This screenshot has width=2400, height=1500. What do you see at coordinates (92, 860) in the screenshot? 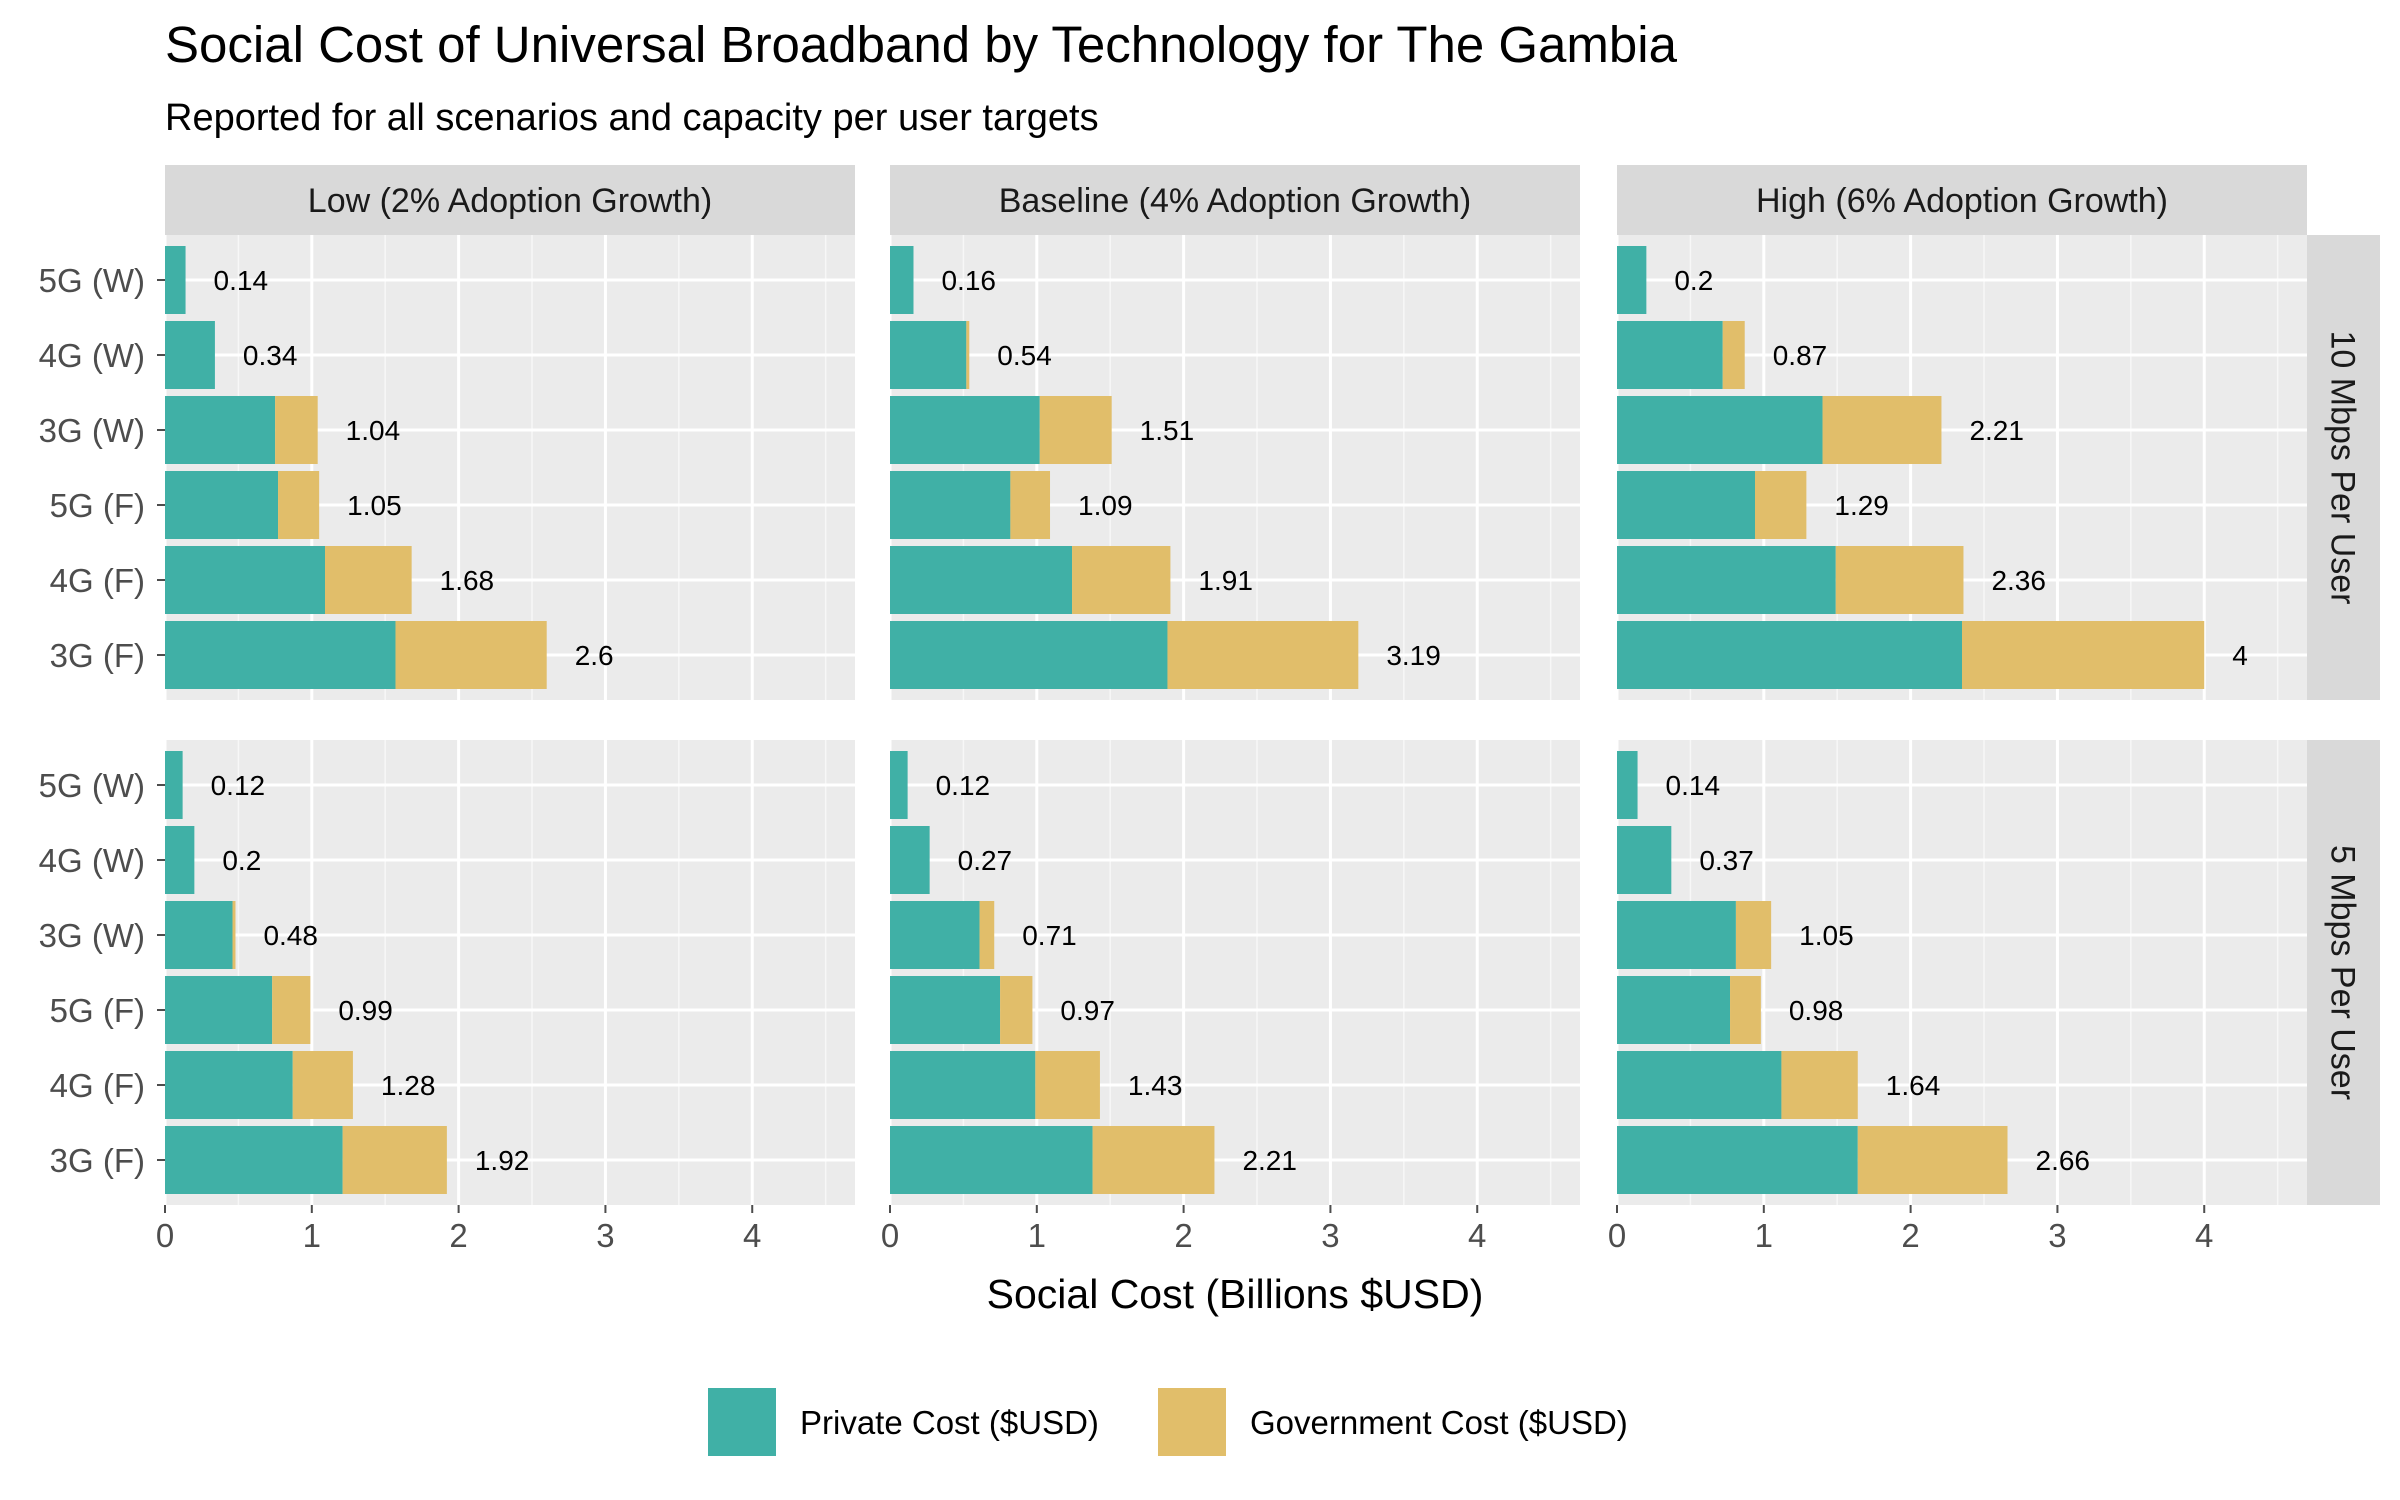
I see `y-tick-label: 4G (W)` at bounding box center [92, 860].